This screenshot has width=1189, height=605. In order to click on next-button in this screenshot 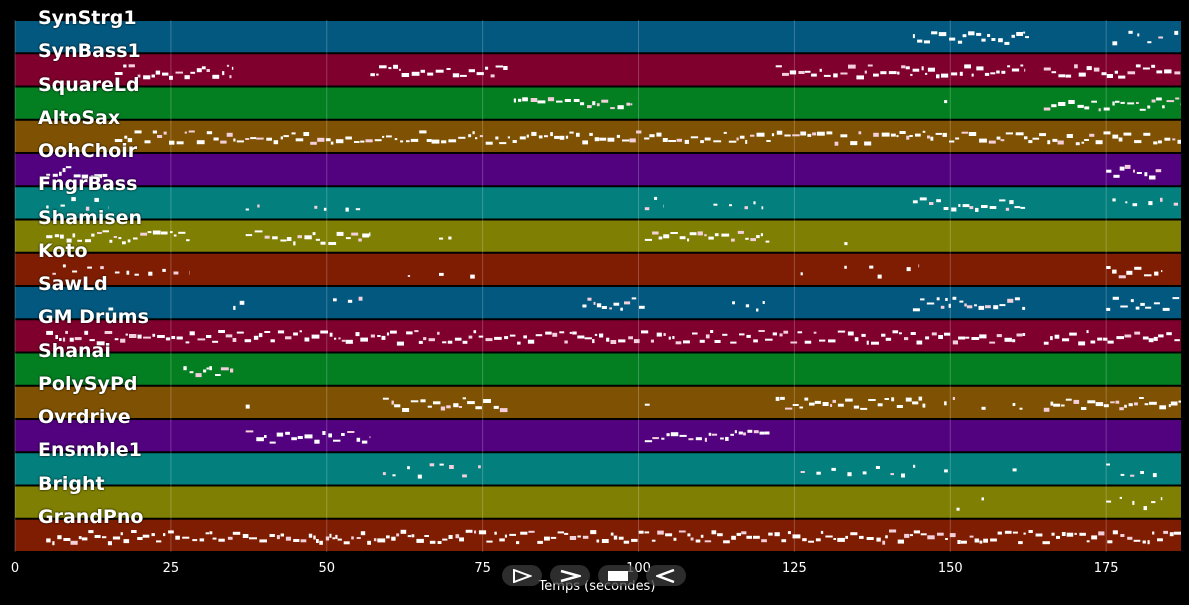, I will do `click(570, 575)`.